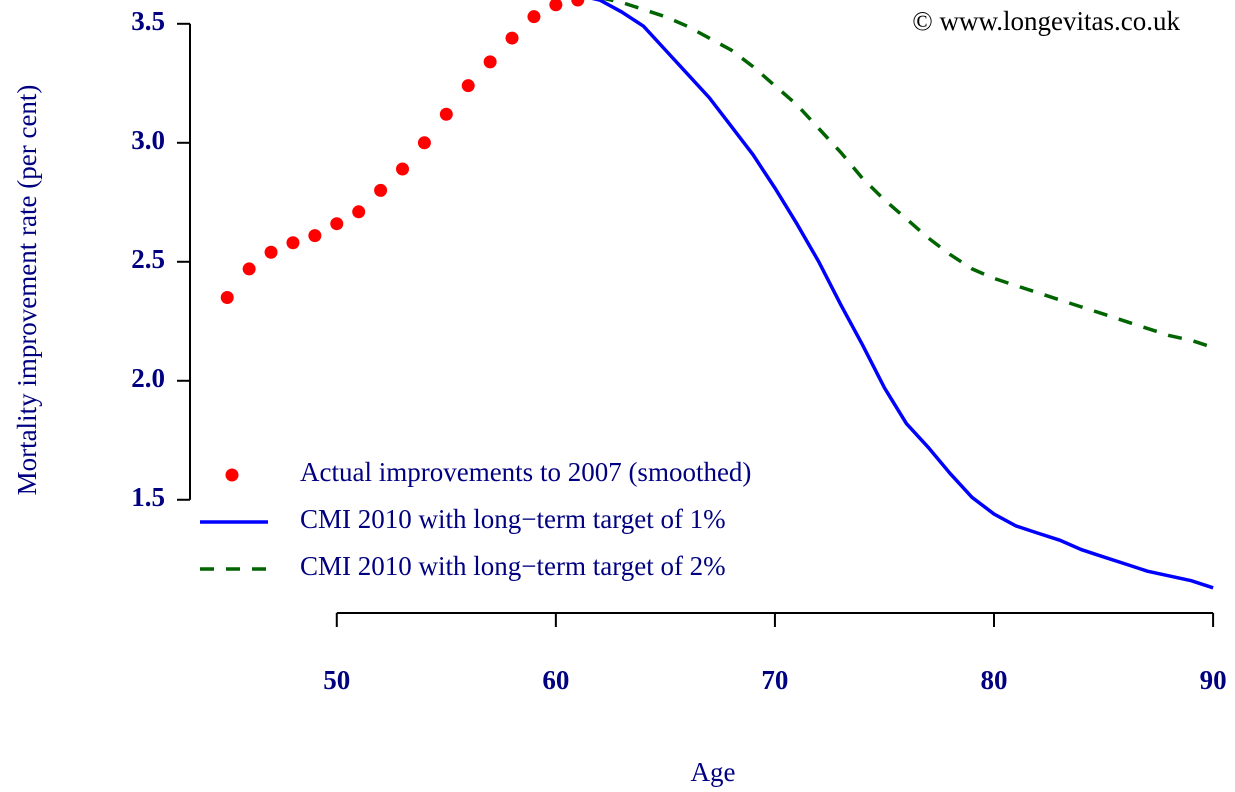  I want to click on y-tick-label: 2.0, so click(148, 378).